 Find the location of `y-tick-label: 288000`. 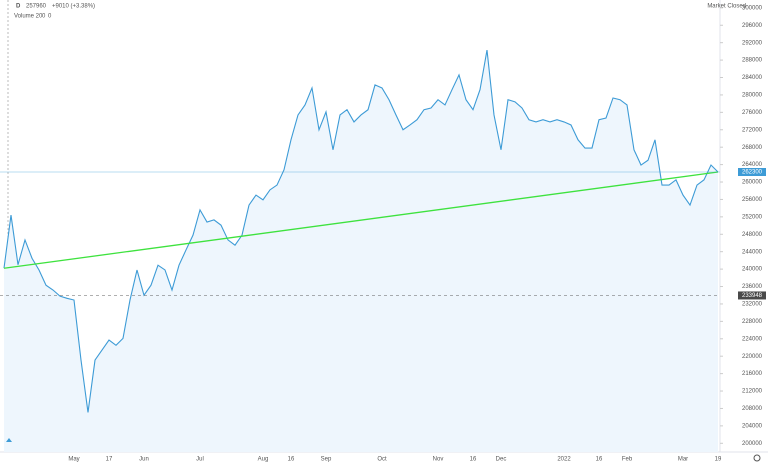

y-tick-label: 288000 is located at coordinates (752, 61).